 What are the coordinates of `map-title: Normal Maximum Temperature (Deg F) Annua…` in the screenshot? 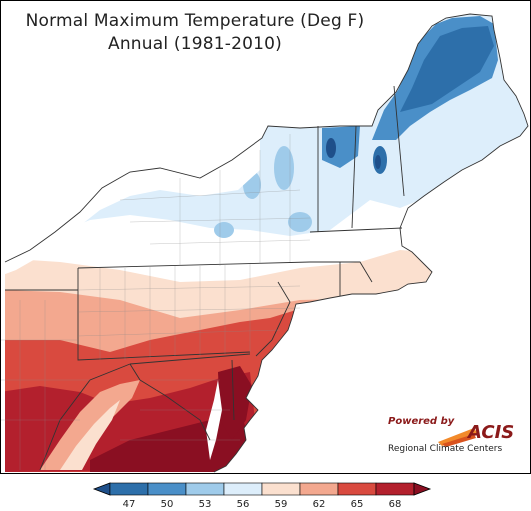 It's located at (195, 33).